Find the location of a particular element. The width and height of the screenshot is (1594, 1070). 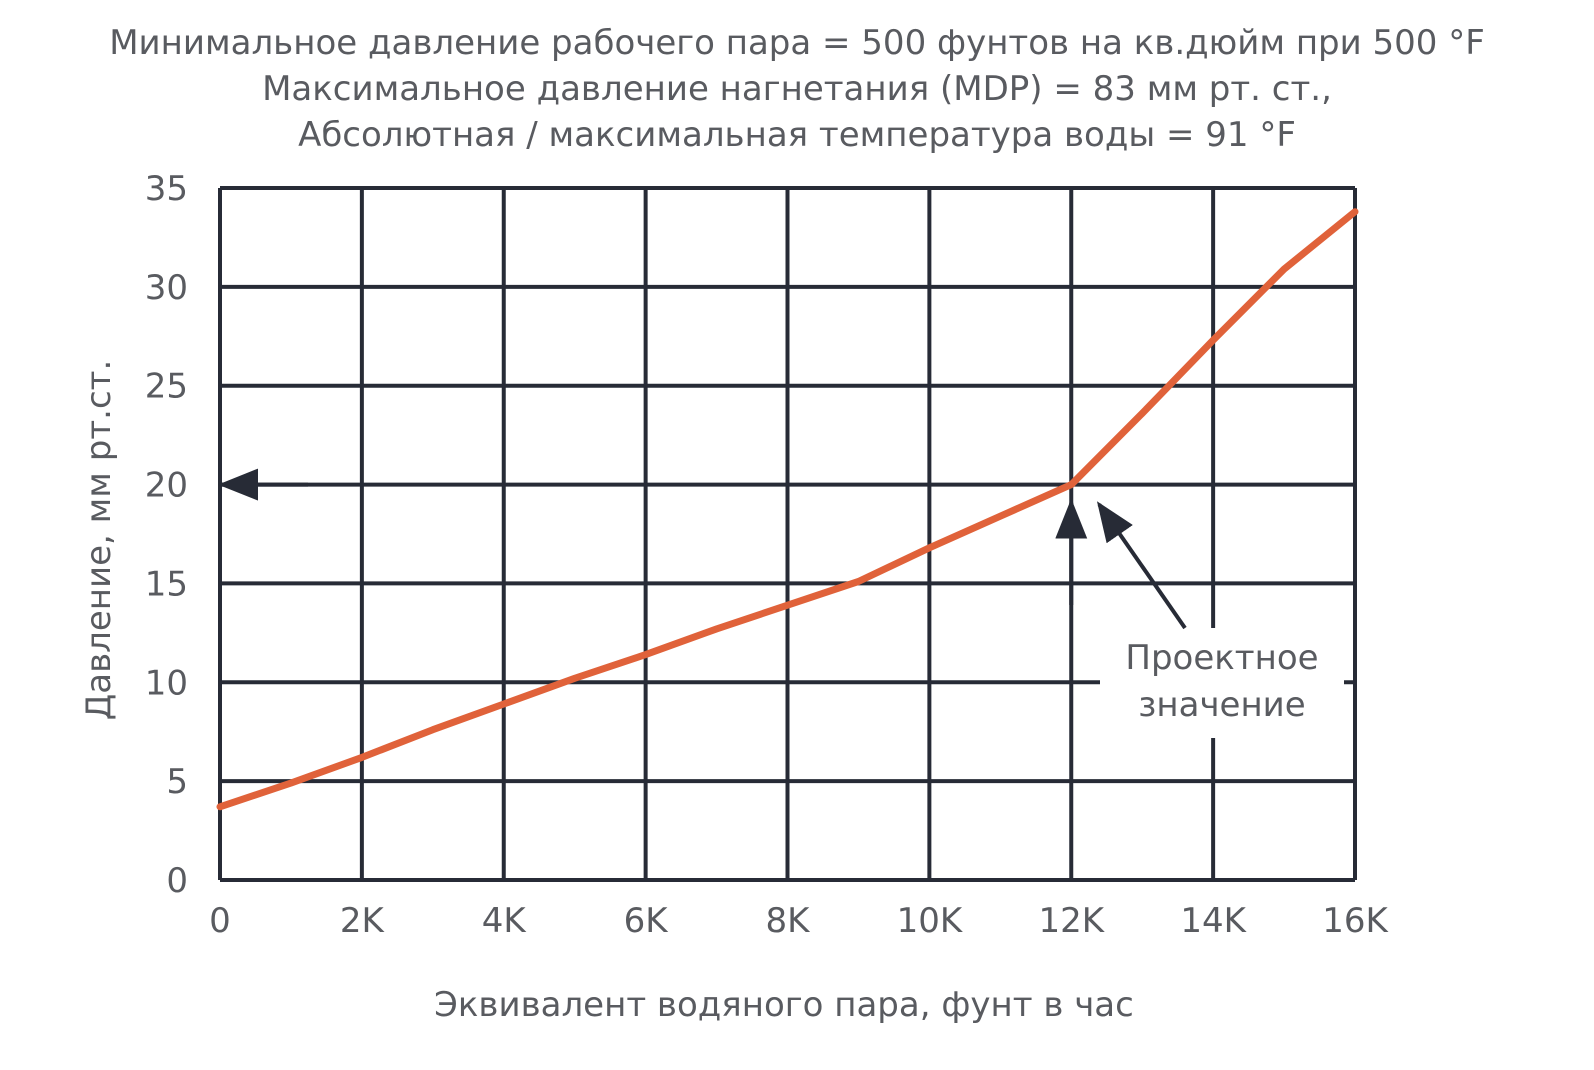

y-tick-label-7: 35 is located at coordinates (166, 189).